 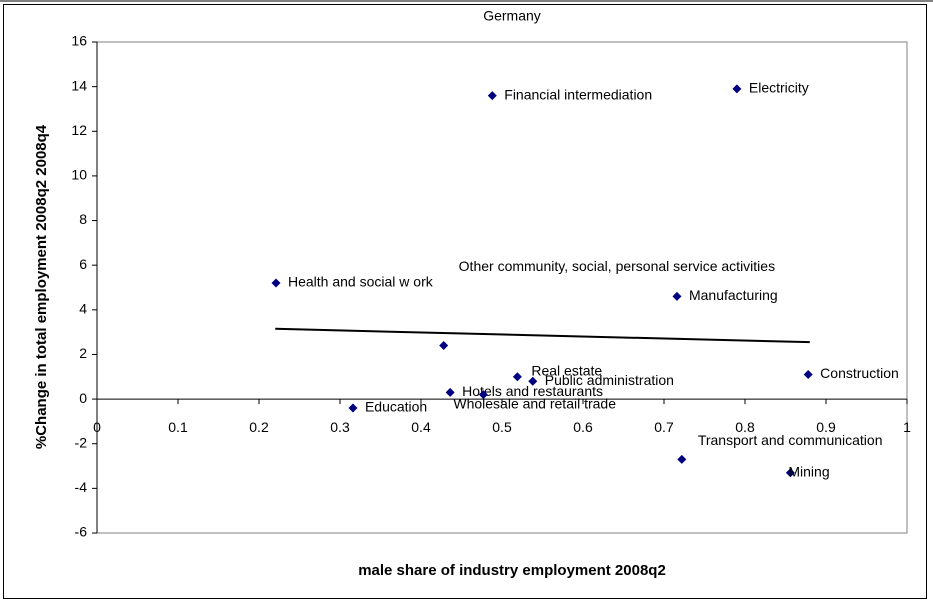 What do you see at coordinates (97, 427) in the screenshot?
I see `x-tick-label: 0` at bounding box center [97, 427].